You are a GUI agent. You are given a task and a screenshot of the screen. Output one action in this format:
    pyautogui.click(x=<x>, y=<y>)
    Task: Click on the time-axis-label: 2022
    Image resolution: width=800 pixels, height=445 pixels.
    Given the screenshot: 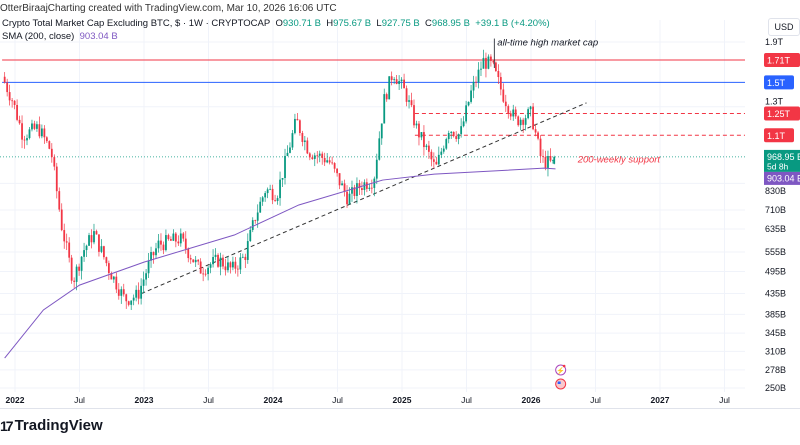 What is the action you would take?
    pyautogui.click(x=15, y=400)
    